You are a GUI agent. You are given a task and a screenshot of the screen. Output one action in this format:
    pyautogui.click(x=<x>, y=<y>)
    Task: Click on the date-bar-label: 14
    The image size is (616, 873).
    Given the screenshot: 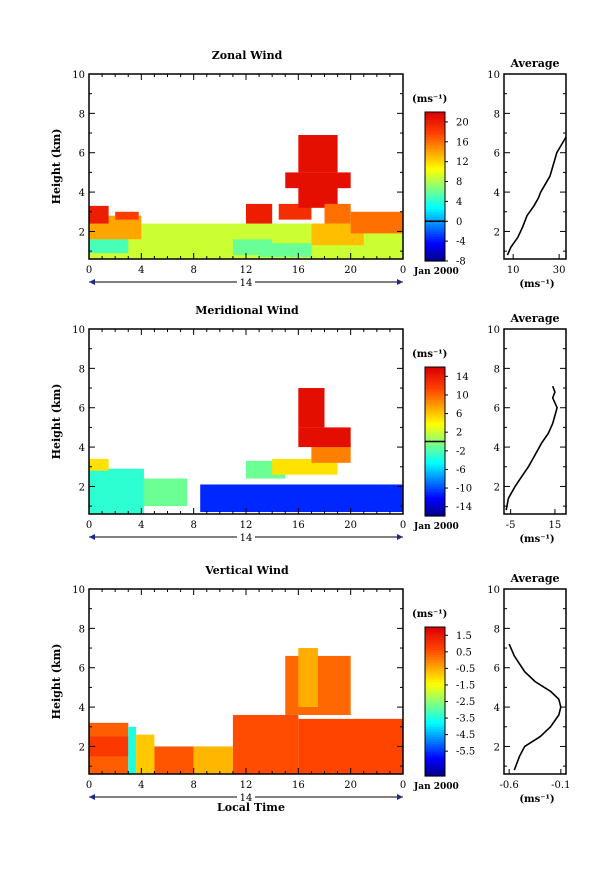 What is the action you would take?
    pyautogui.click(x=246, y=538)
    